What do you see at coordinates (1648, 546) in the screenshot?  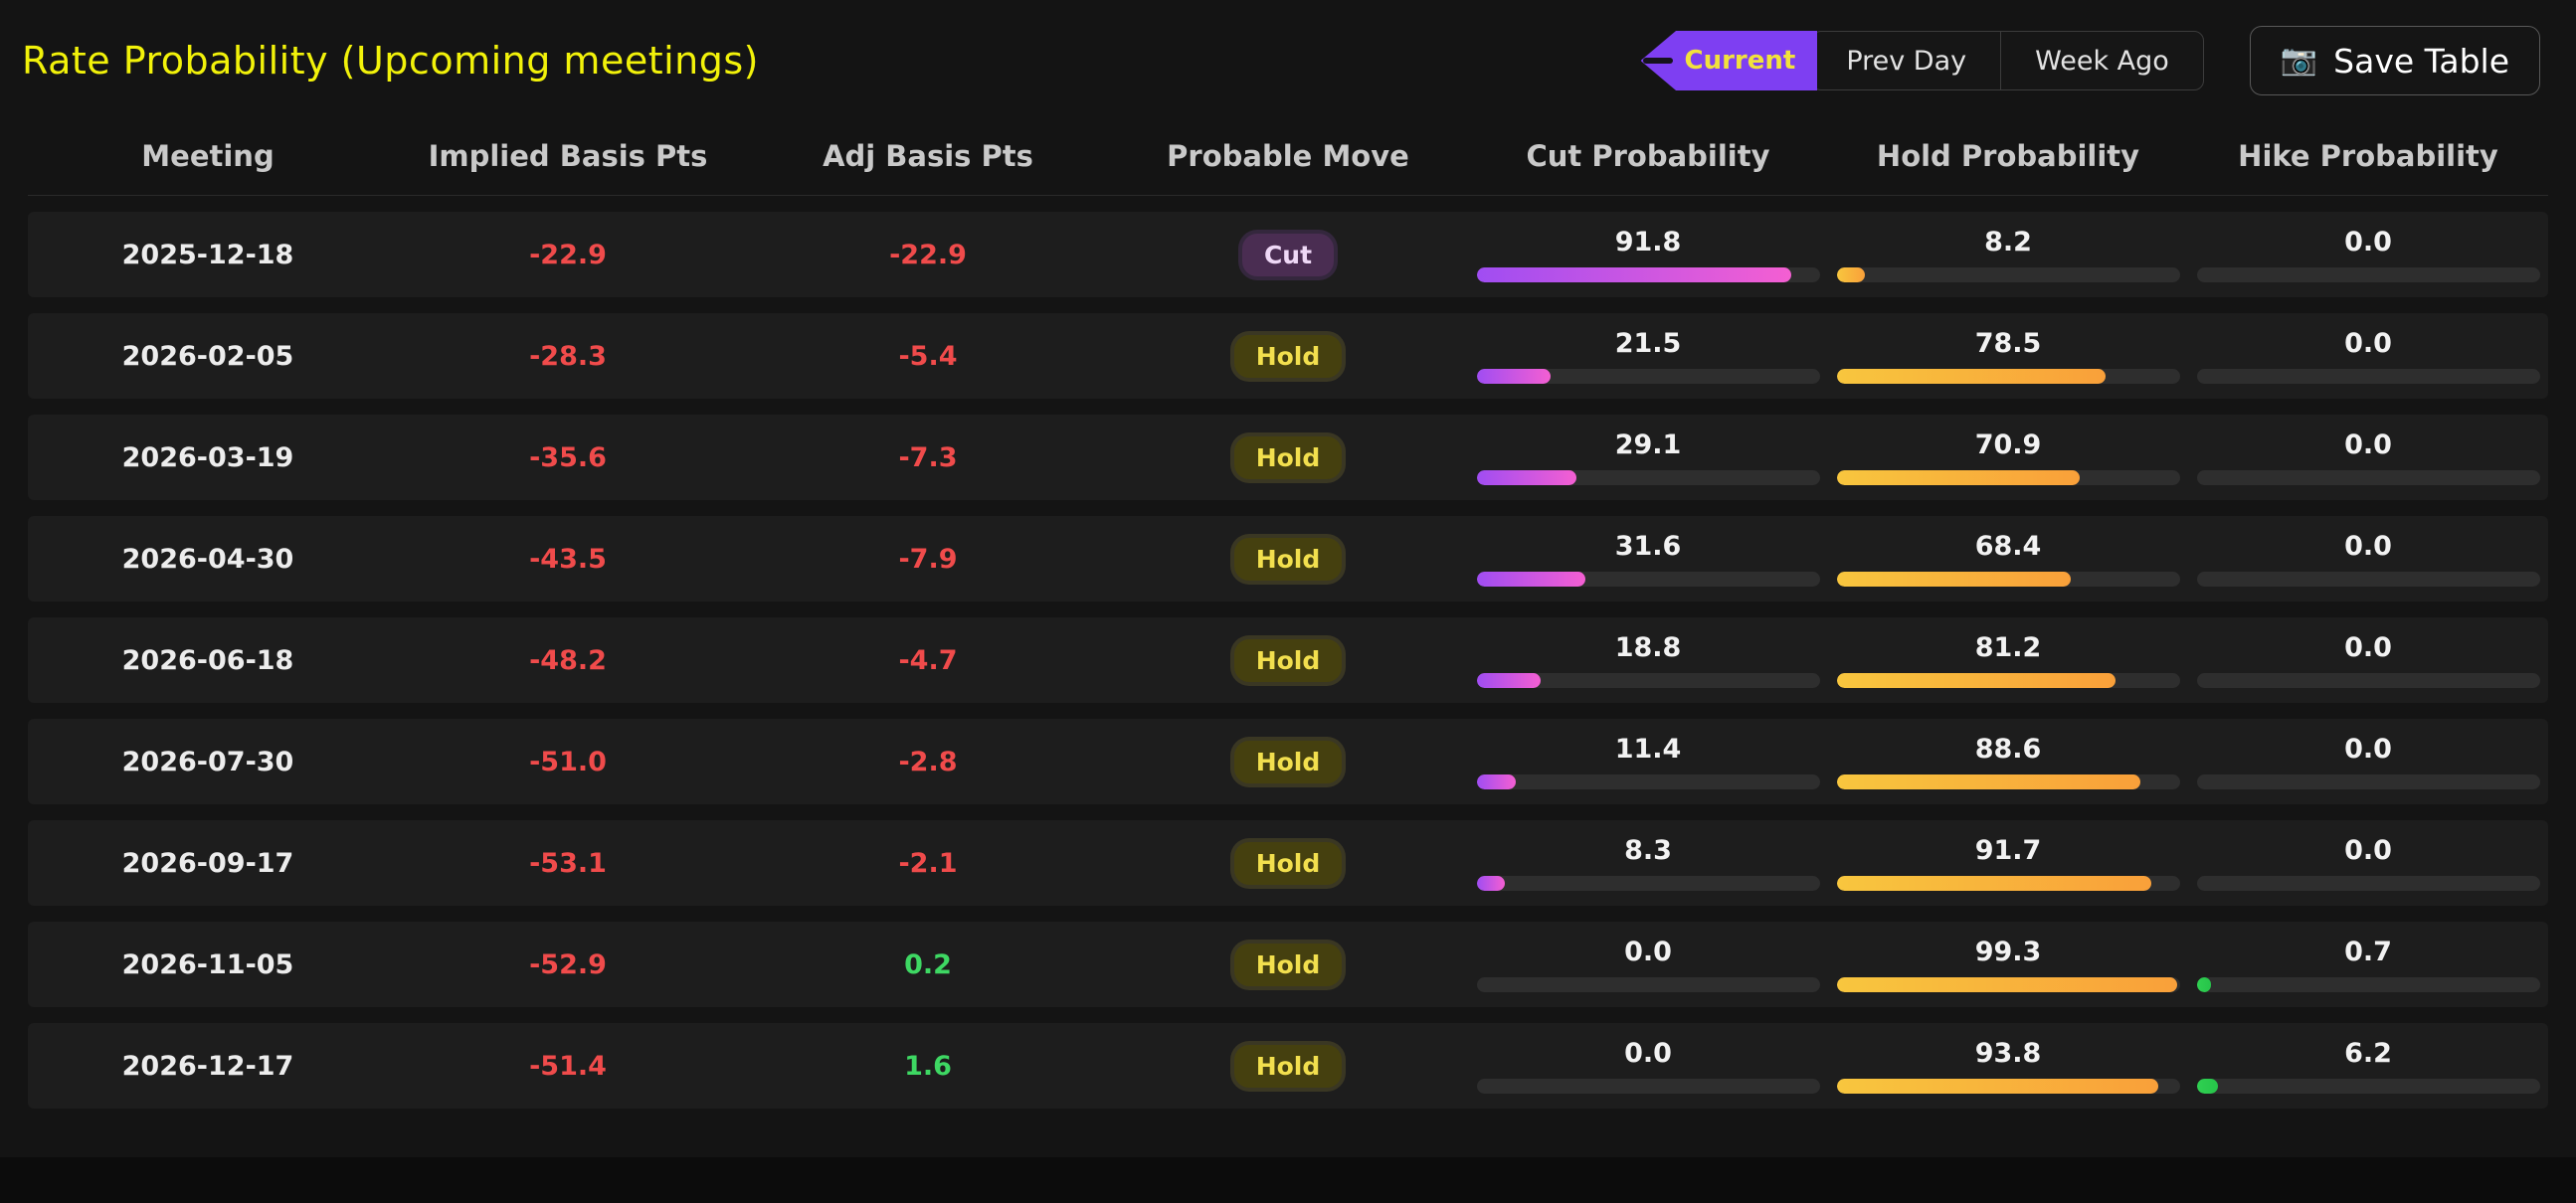 I see `cut-probability-value: 31.6` at bounding box center [1648, 546].